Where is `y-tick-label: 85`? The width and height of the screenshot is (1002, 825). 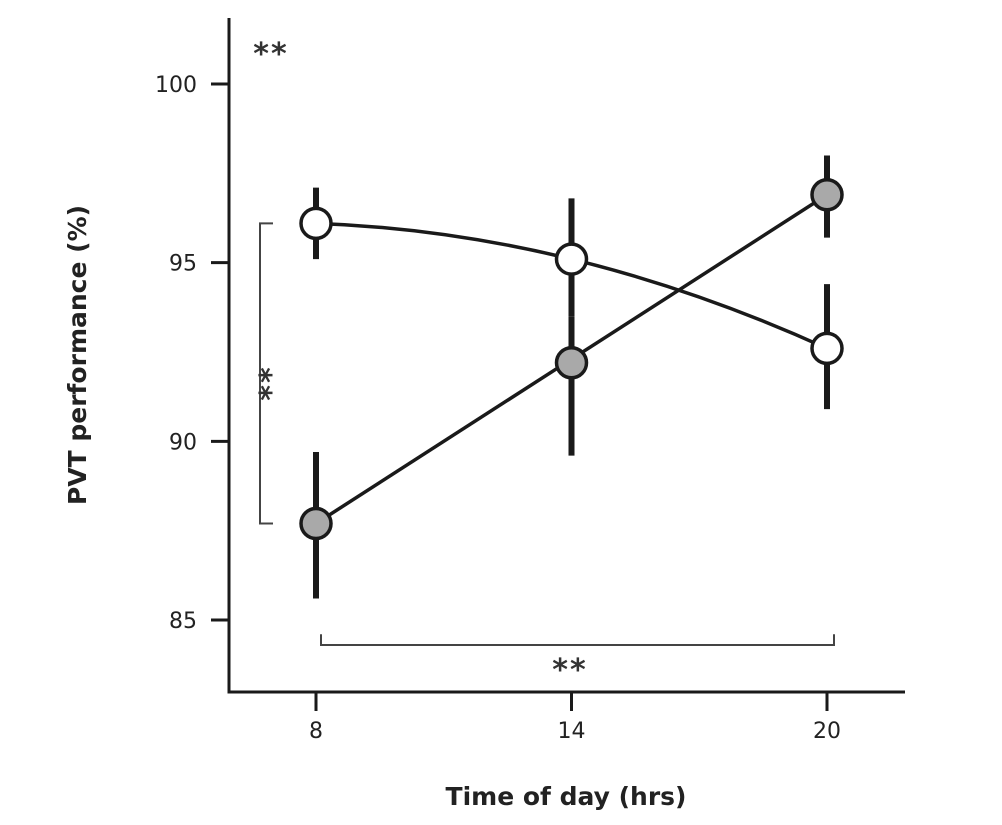
y-tick-label: 85 is located at coordinates (183, 621).